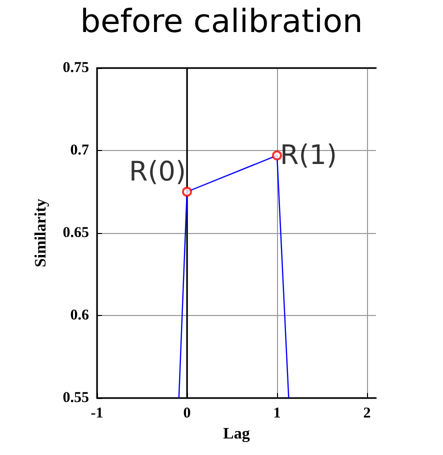  Describe the element at coordinates (236, 433) in the screenshot. I see `x-axis-title: Lag` at that location.